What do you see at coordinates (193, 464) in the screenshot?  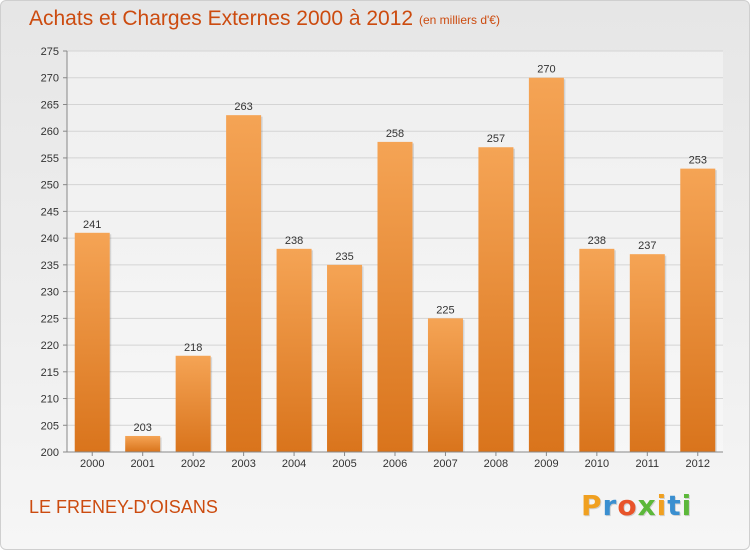 I see `x-tick-label: 2002` at bounding box center [193, 464].